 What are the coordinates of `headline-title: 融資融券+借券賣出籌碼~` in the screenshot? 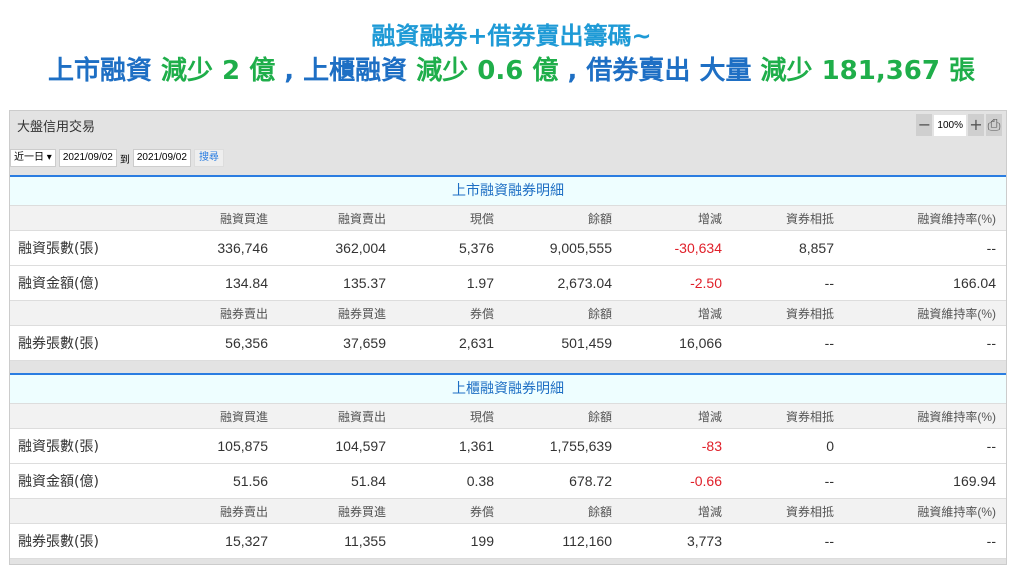 It's located at (511, 36).